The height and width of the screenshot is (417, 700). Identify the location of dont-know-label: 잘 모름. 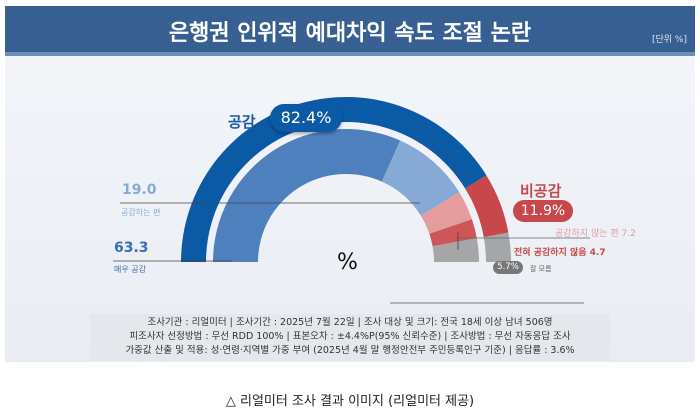
(541, 269).